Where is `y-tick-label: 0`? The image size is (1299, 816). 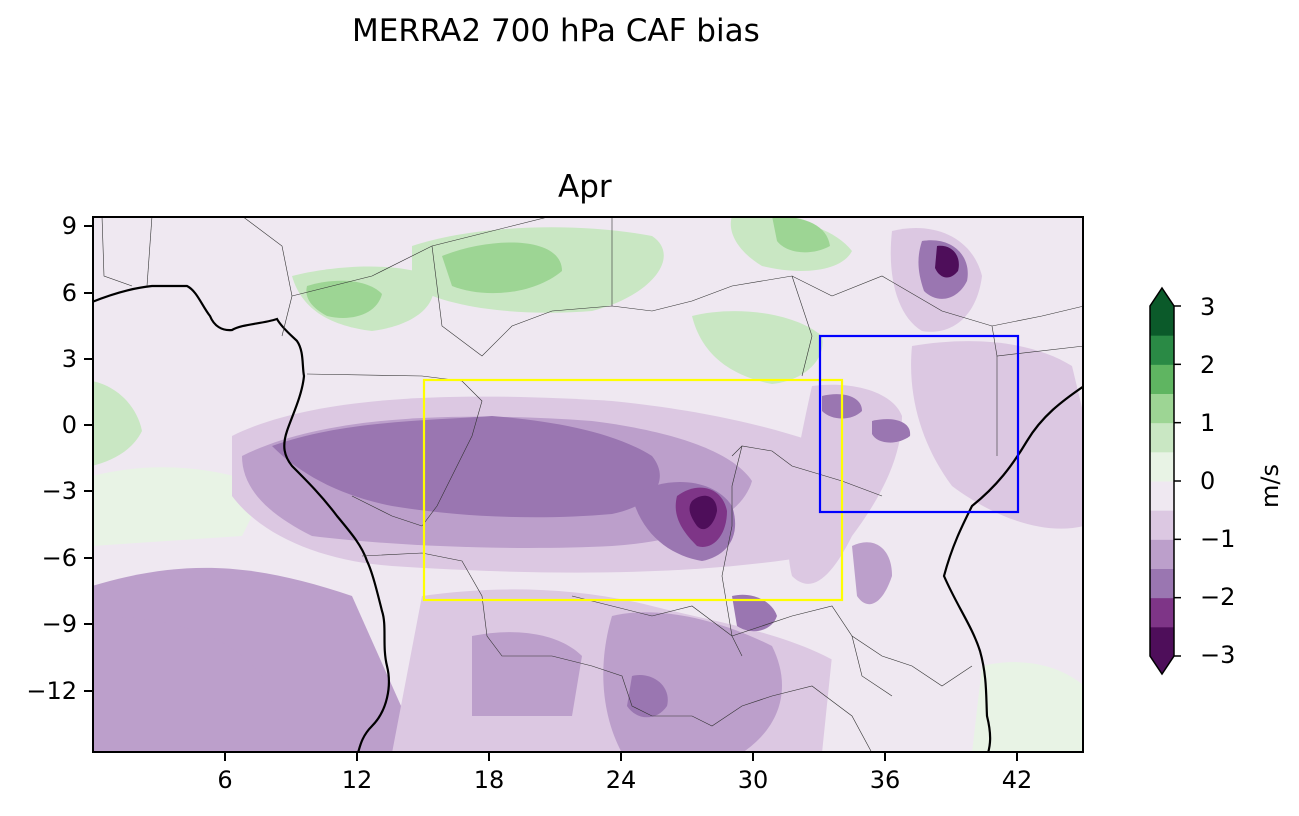 y-tick-label: 0 is located at coordinates (69, 425).